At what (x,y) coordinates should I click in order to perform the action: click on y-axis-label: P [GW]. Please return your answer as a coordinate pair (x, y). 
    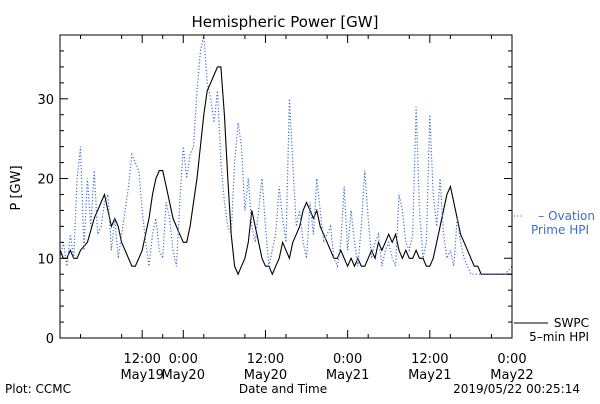
    Looking at the image, I should click on (16, 187).